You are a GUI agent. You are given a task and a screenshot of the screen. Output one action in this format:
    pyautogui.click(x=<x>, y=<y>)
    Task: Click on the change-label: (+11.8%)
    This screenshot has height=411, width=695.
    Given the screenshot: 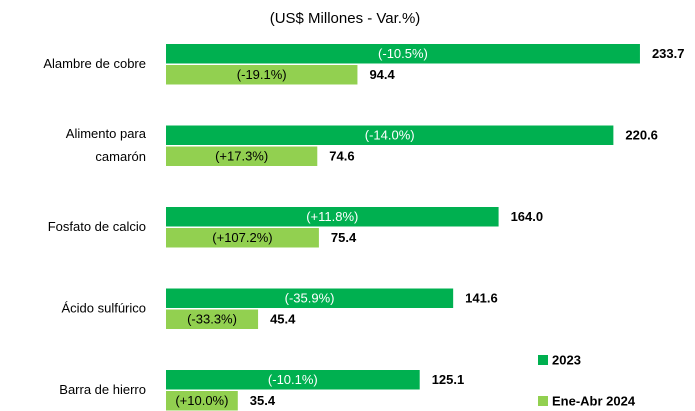 What is the action you would take?
    pyautogui.click(x=332, y=216)
    